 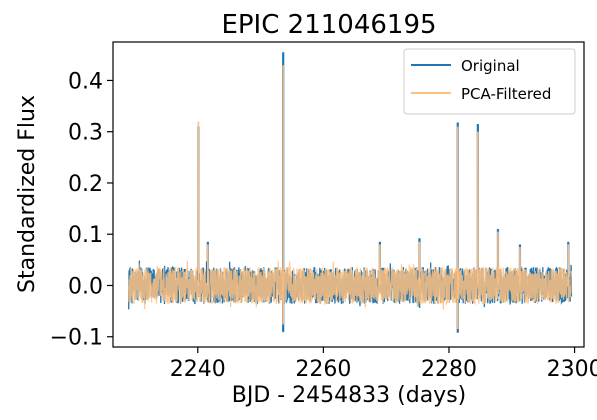 I want to click on x-tick-label: 2280, so click(x=449, y=369).